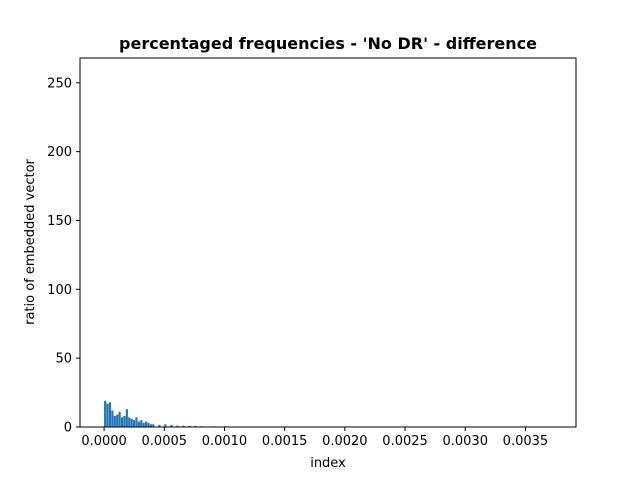 This screenshot has height=480, width=640. I want to click on x-tick-label: 0.0000, so click(104, 441).